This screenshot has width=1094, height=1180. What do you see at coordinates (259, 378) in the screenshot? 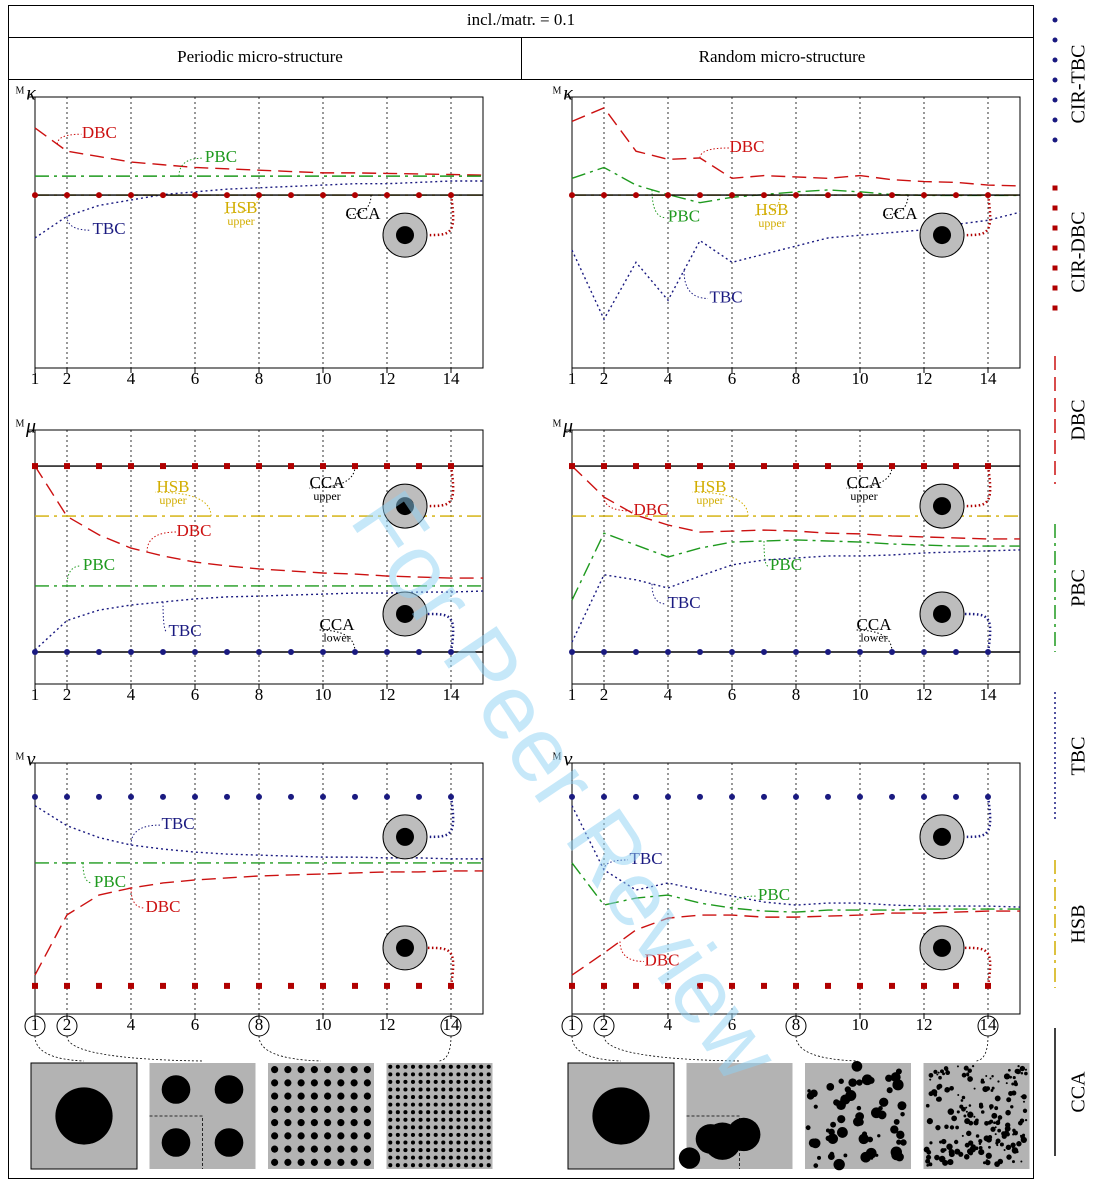
I see `x-tick-label: 8` at bounding box center [259, 378].